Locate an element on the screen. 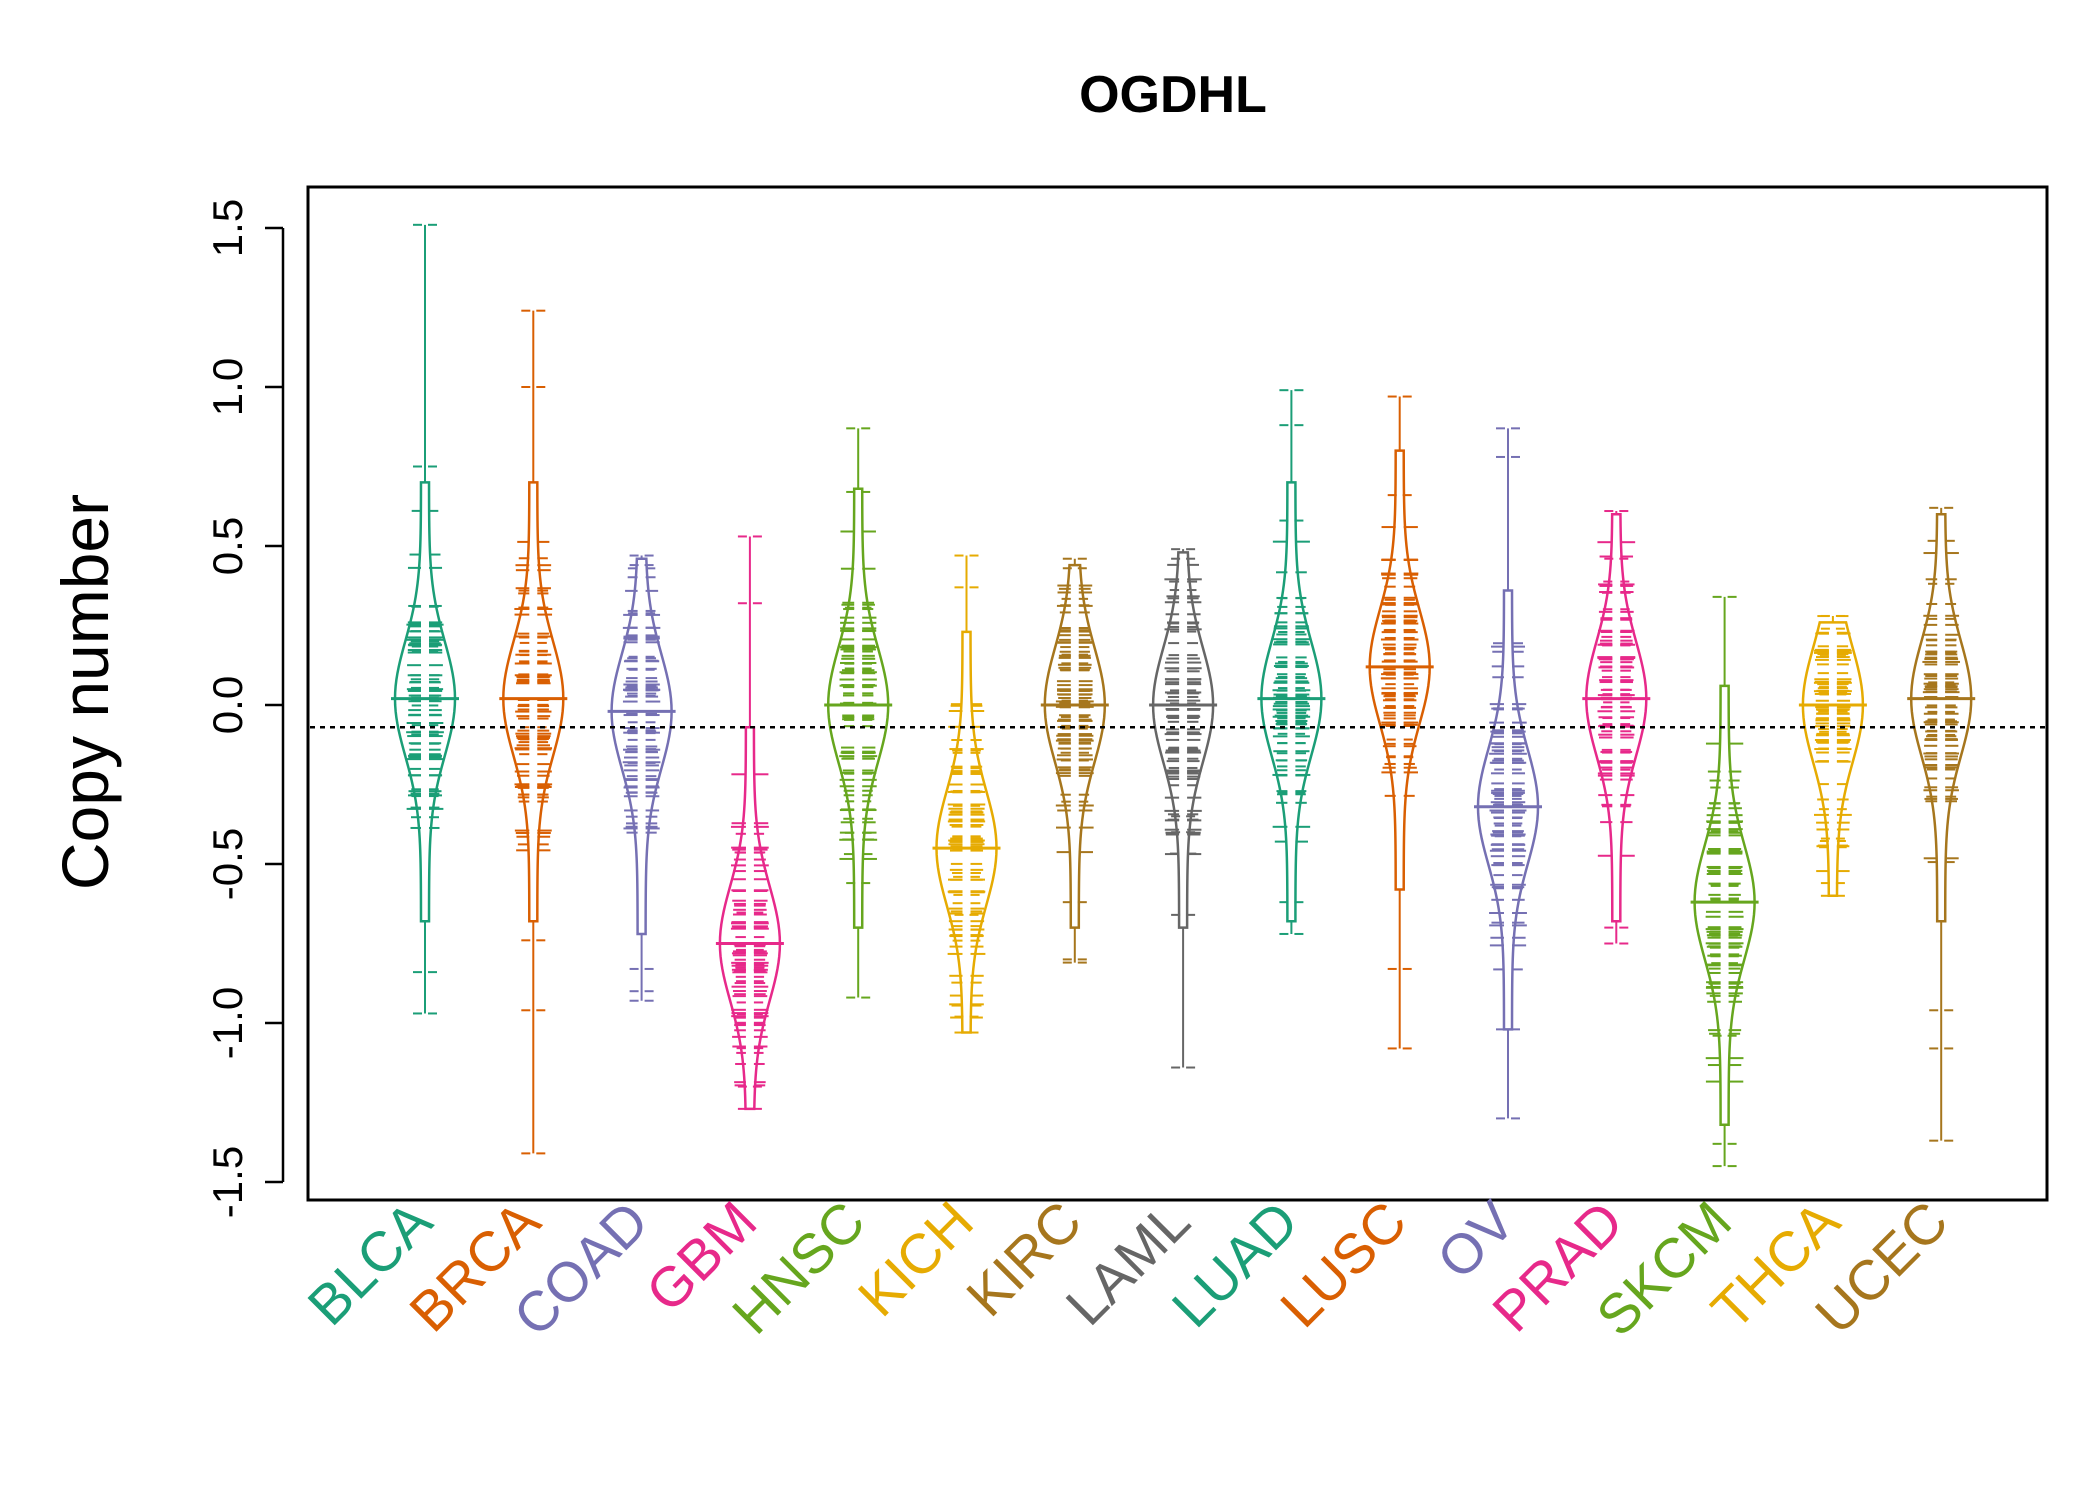  y-tick-label: -1.0 is located at coordinates (227, 1023).